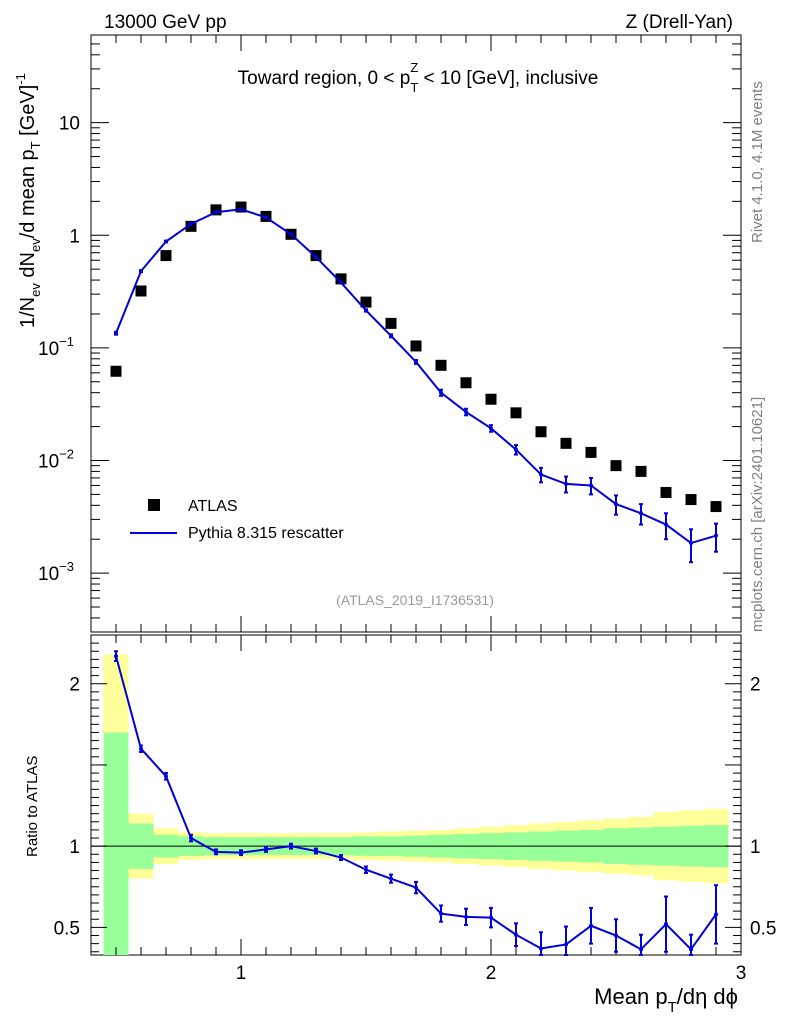 This screenshot has height=1024, width=786. What do you see at coordinates (763, 928) in the screenshot?
I see `ratio-y-tick-label-right: 0.5` at bounding box center [763, 928].